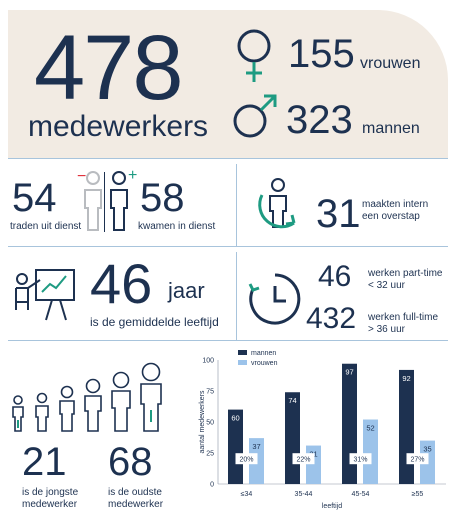 Image resolution: width=454 pixels, height=525 pixels. I want to click on y-tick-label: 50, so click(210, 423).